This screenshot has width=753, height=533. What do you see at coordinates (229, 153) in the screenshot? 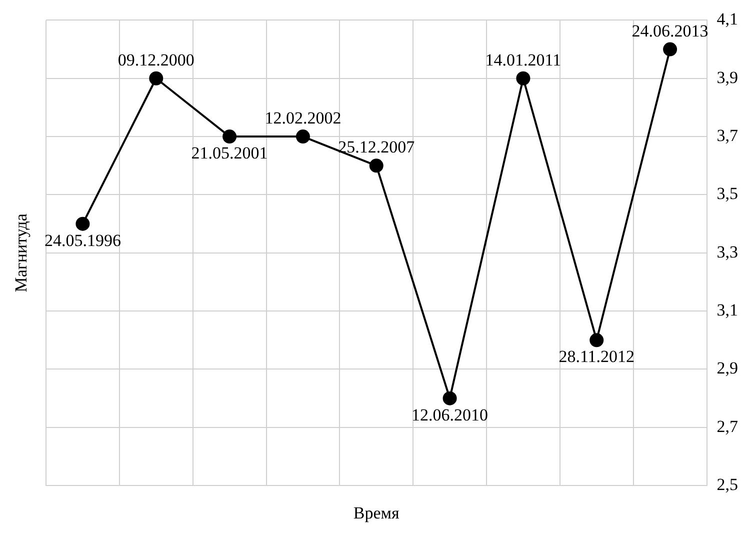
I see `annotation: 21.05.2001` at bounding box center [229, 153].